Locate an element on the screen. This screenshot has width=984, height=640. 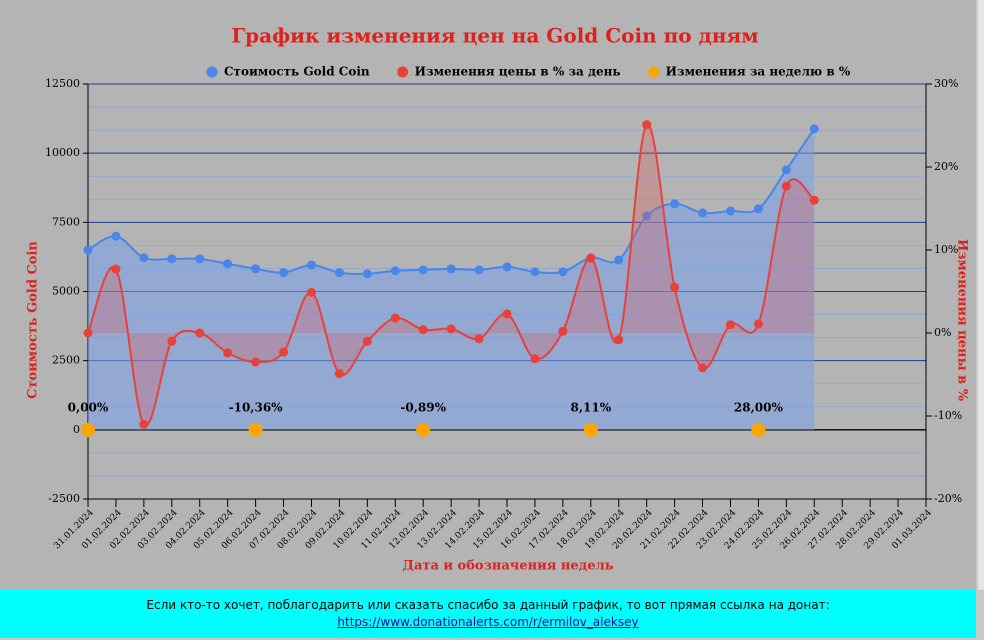
sheet-edge is located at coordinates (981, 295).